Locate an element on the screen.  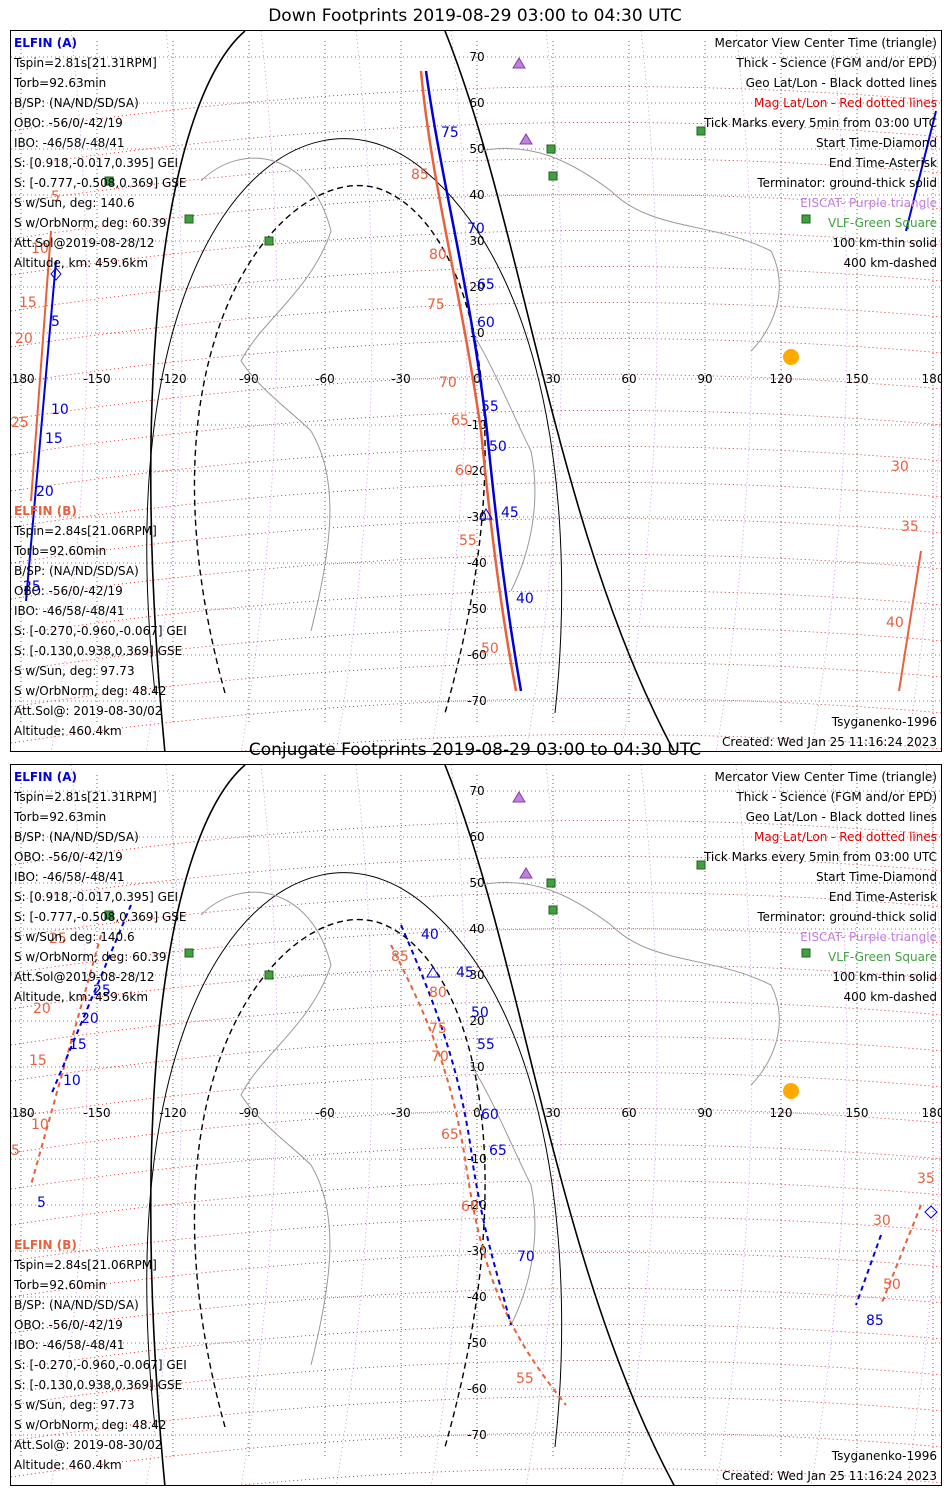
elfin-a-tick-label: 15 is located at coordinates (54, 439).